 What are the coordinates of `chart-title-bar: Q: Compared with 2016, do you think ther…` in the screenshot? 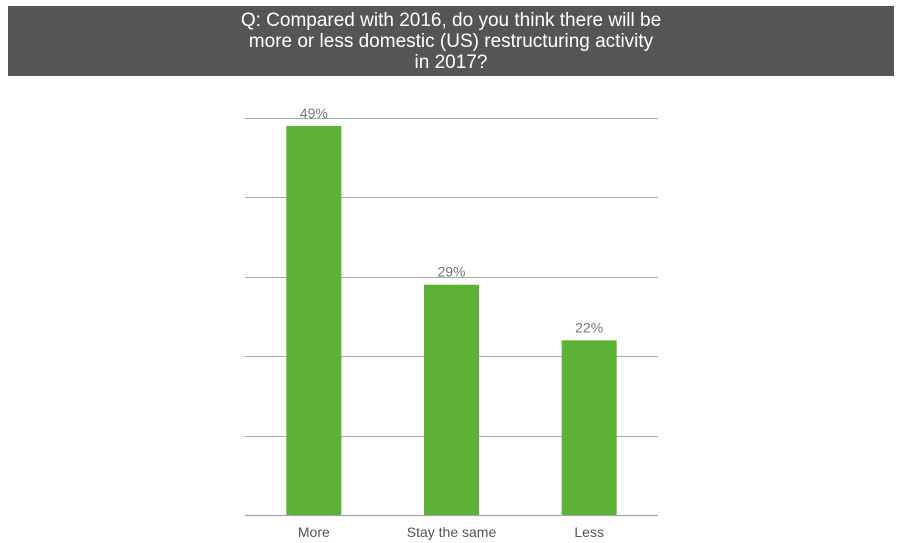 It's located at (451, 41).